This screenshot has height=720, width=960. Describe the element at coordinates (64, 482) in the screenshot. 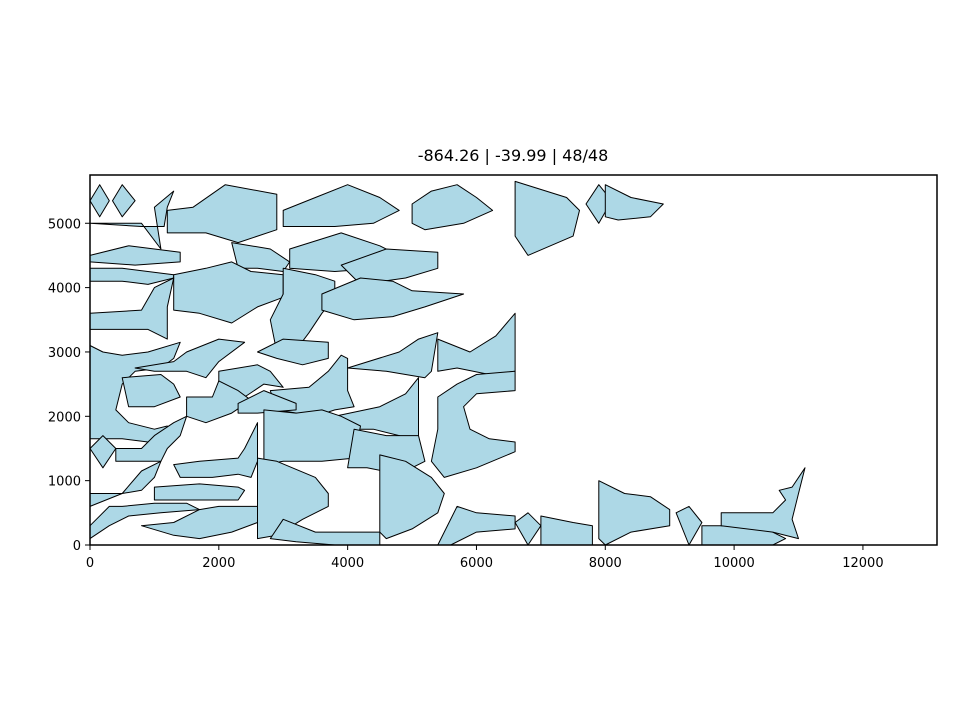

I see `y-tick-label: 1000` at that location.